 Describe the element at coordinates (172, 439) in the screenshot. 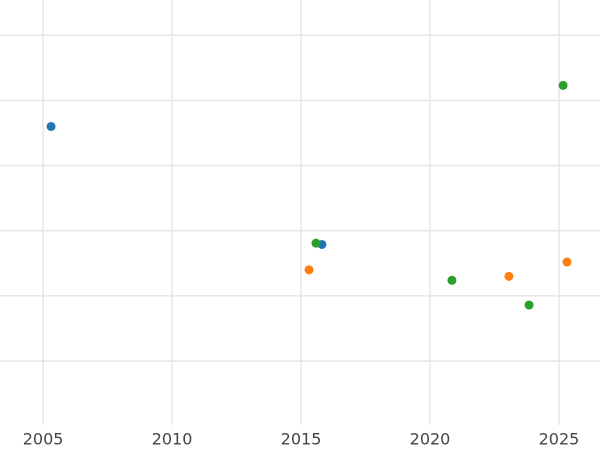

I see `x-tick-label: 2010` at that location.